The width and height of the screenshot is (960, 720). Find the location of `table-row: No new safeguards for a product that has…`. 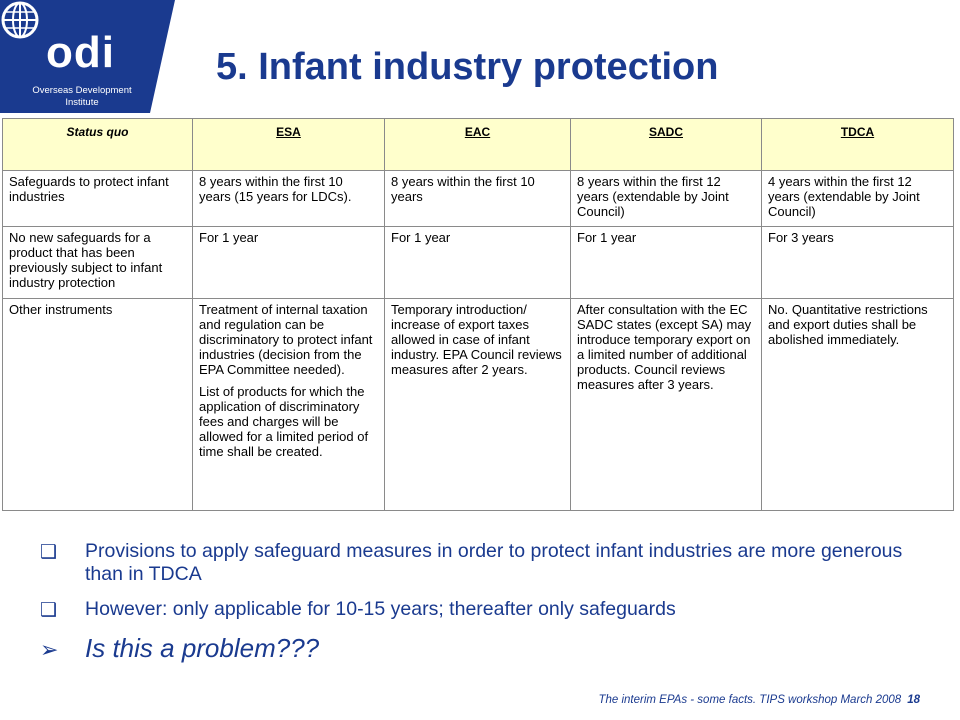

table-row: No new safeguards for a product that has… is located at coordinates (478, 262).